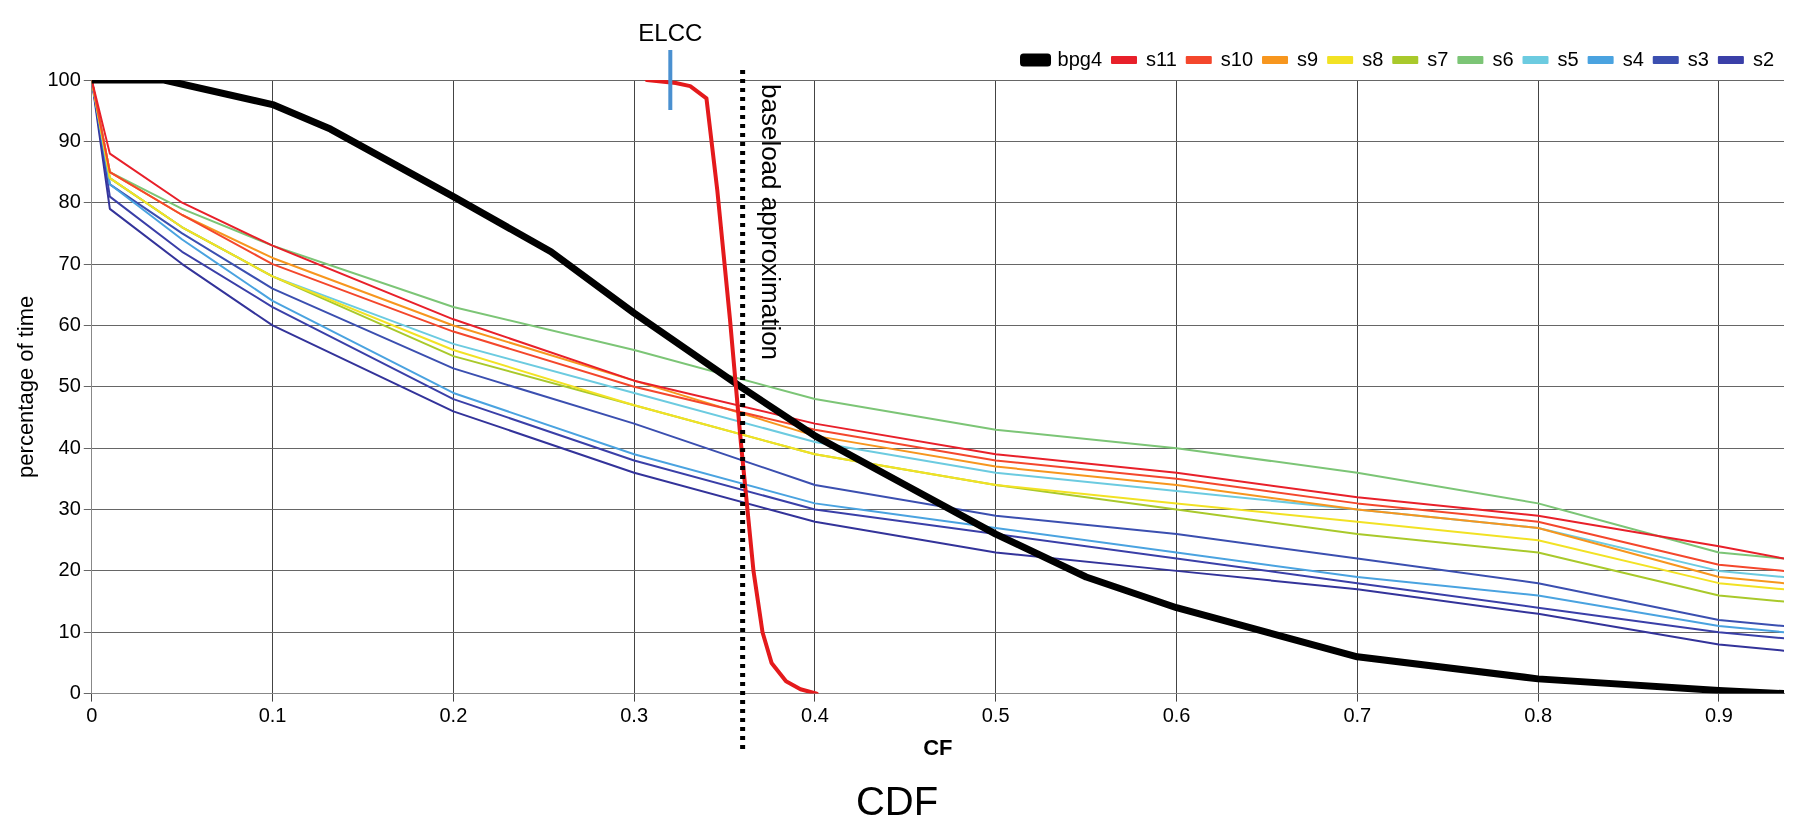 The height and width of the screenshot is (838, 1804). What do you see at coordinates (69, 630) in the screenshot?
I see `y-tick-label: 10` at bounding box center [69, 630].